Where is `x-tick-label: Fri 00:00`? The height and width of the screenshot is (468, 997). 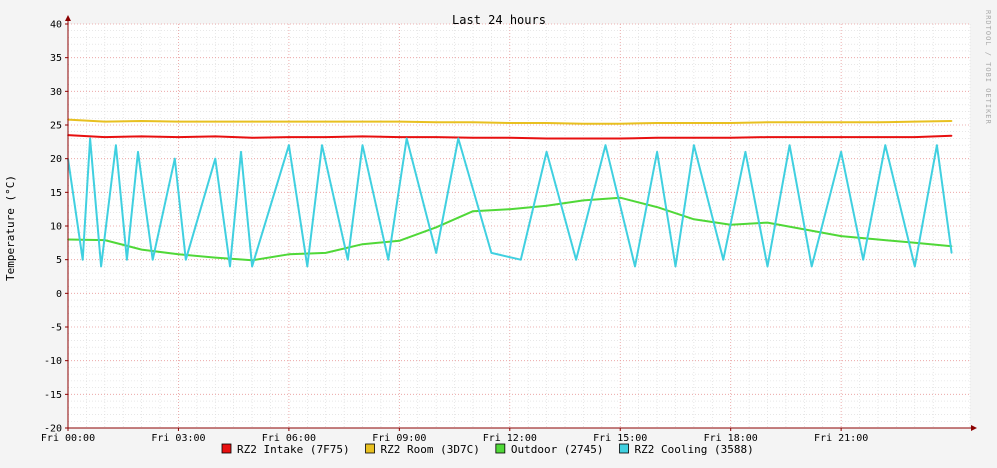
x-tick-label: Fri 00:00 is located at coordinates (68, 438).